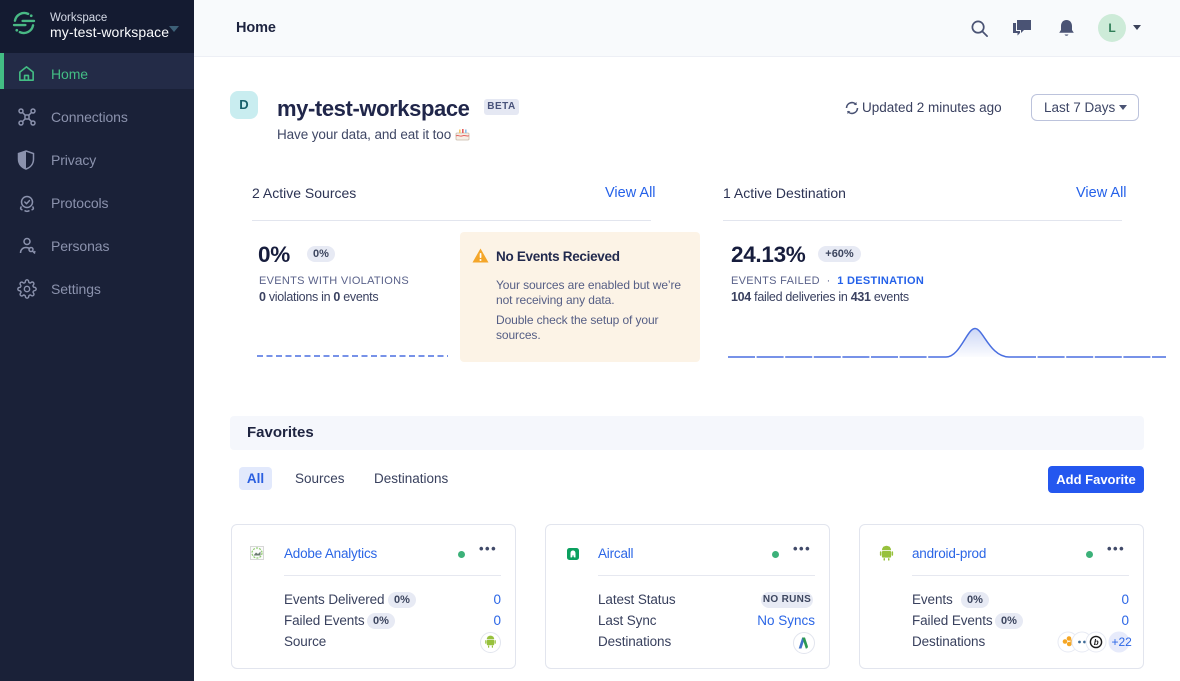  What do you see at coordinates (1096, 642) in the screenshot?
I see `svg-text: b` at bounding box center [1096, 642].